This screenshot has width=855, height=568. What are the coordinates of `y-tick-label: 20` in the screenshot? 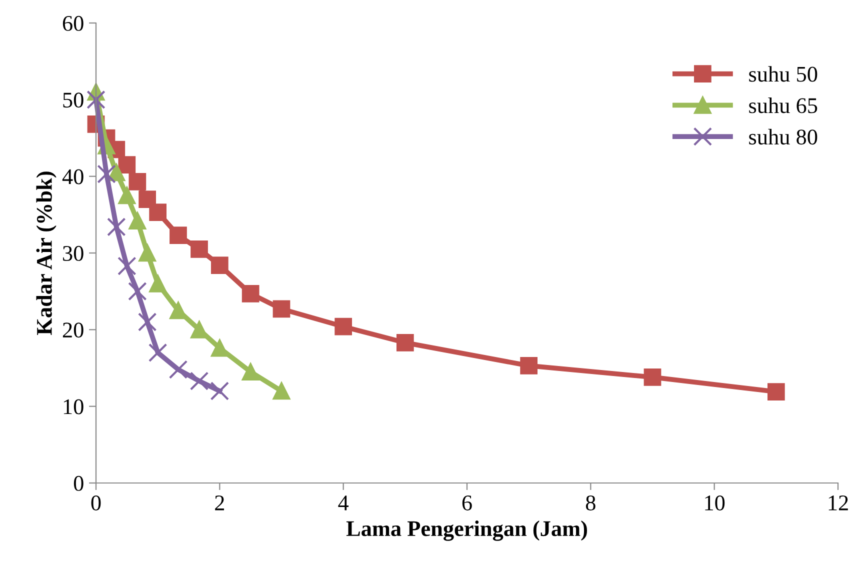 It's located at (73, 330).